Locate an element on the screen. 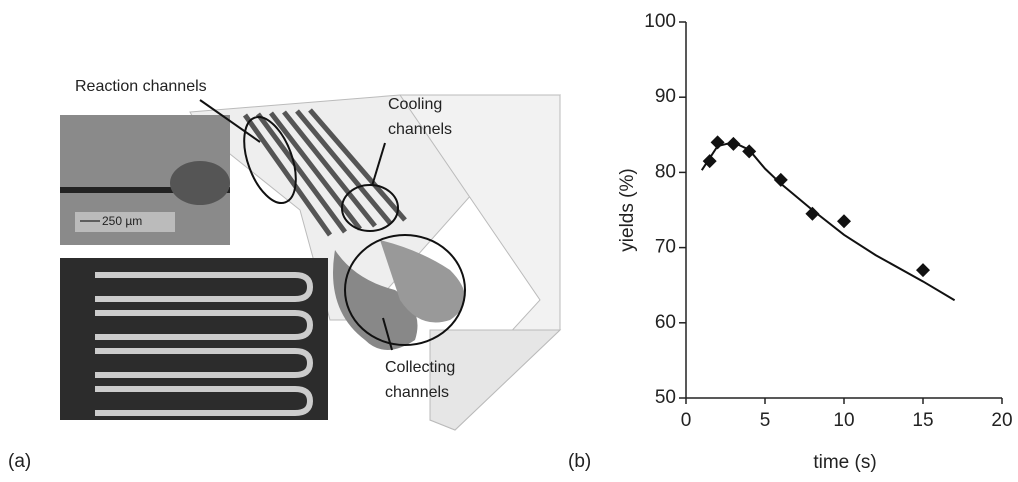 This screenshot has height=482, width=1018. annotation: Collecting is located at coordinates (420, 367).